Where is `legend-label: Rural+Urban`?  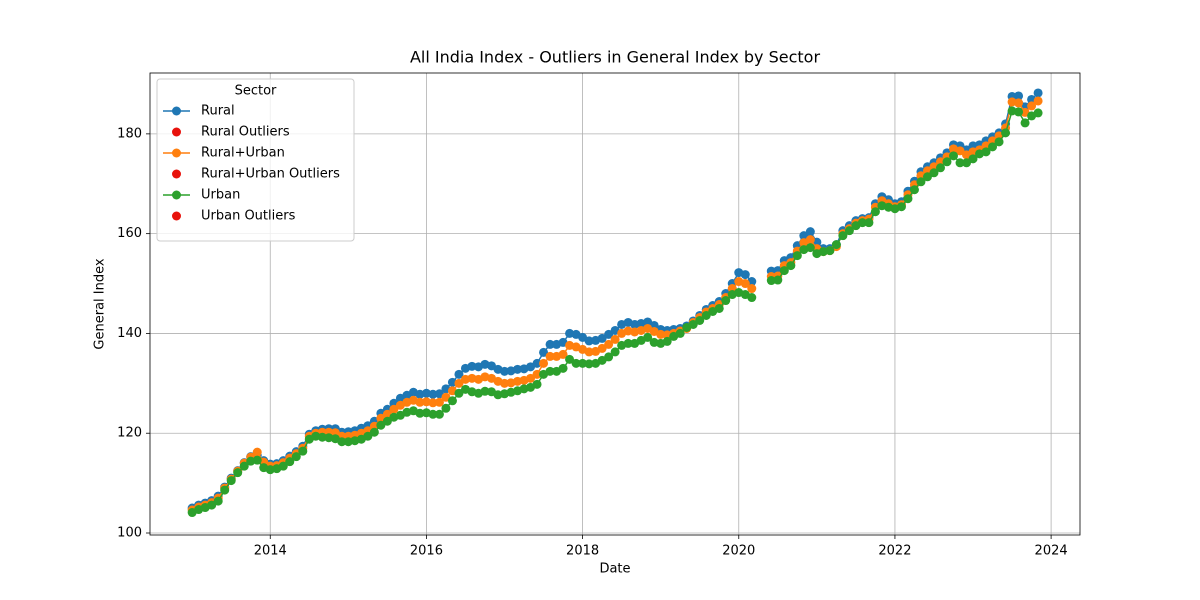
legend-label: Rural+Urban is located at coordinates (243, 153).